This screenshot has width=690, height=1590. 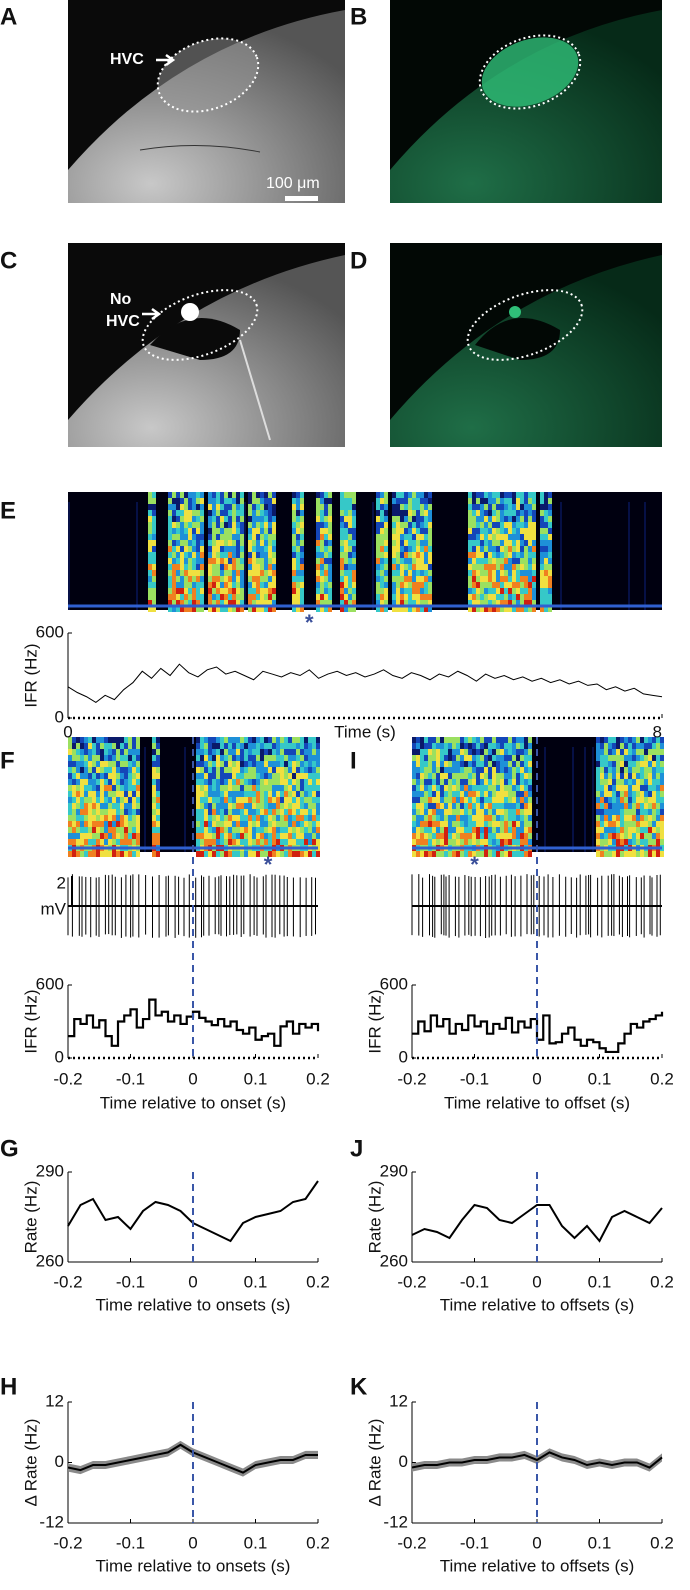 I want to click on y-axis-label: IFR (Hz), so click(x=30, y=675).